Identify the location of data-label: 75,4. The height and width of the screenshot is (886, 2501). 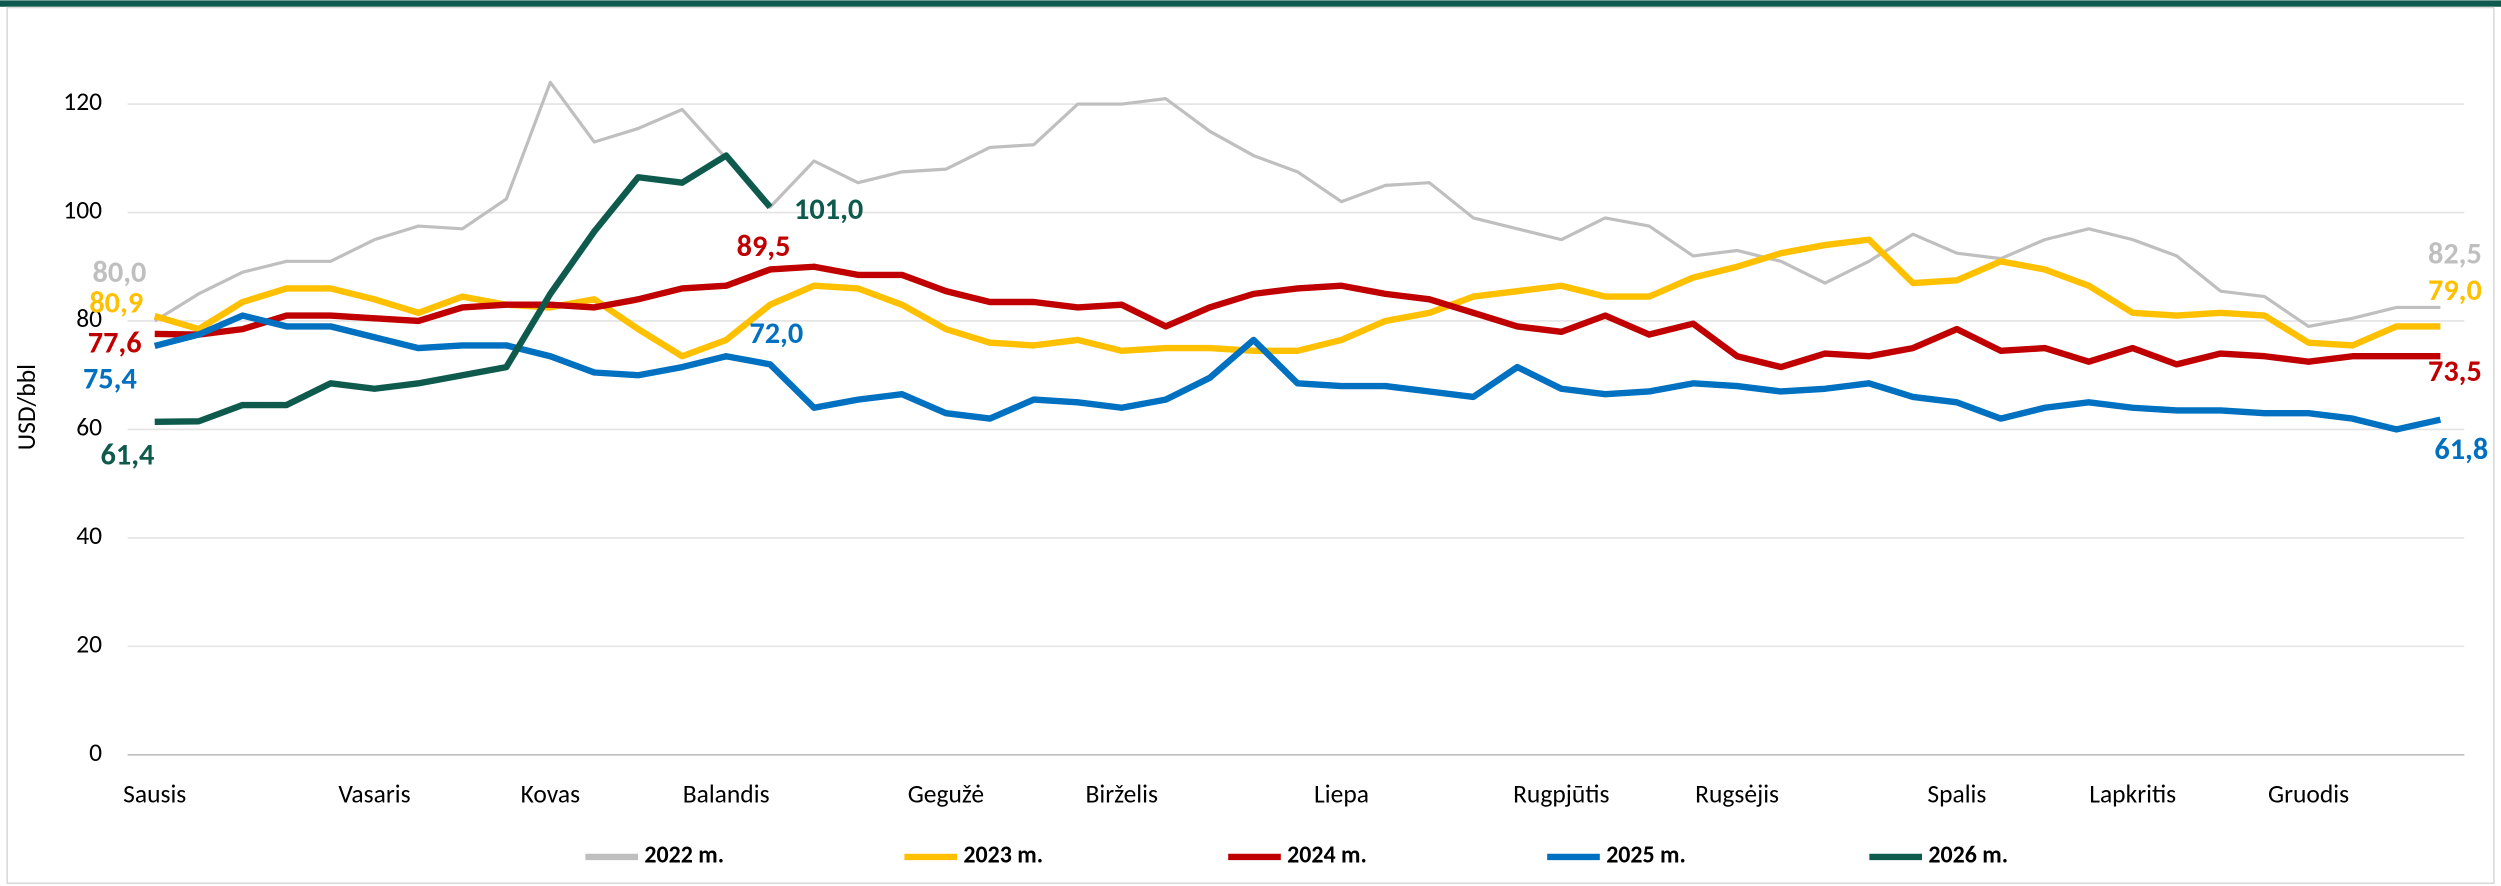
(110, 378).